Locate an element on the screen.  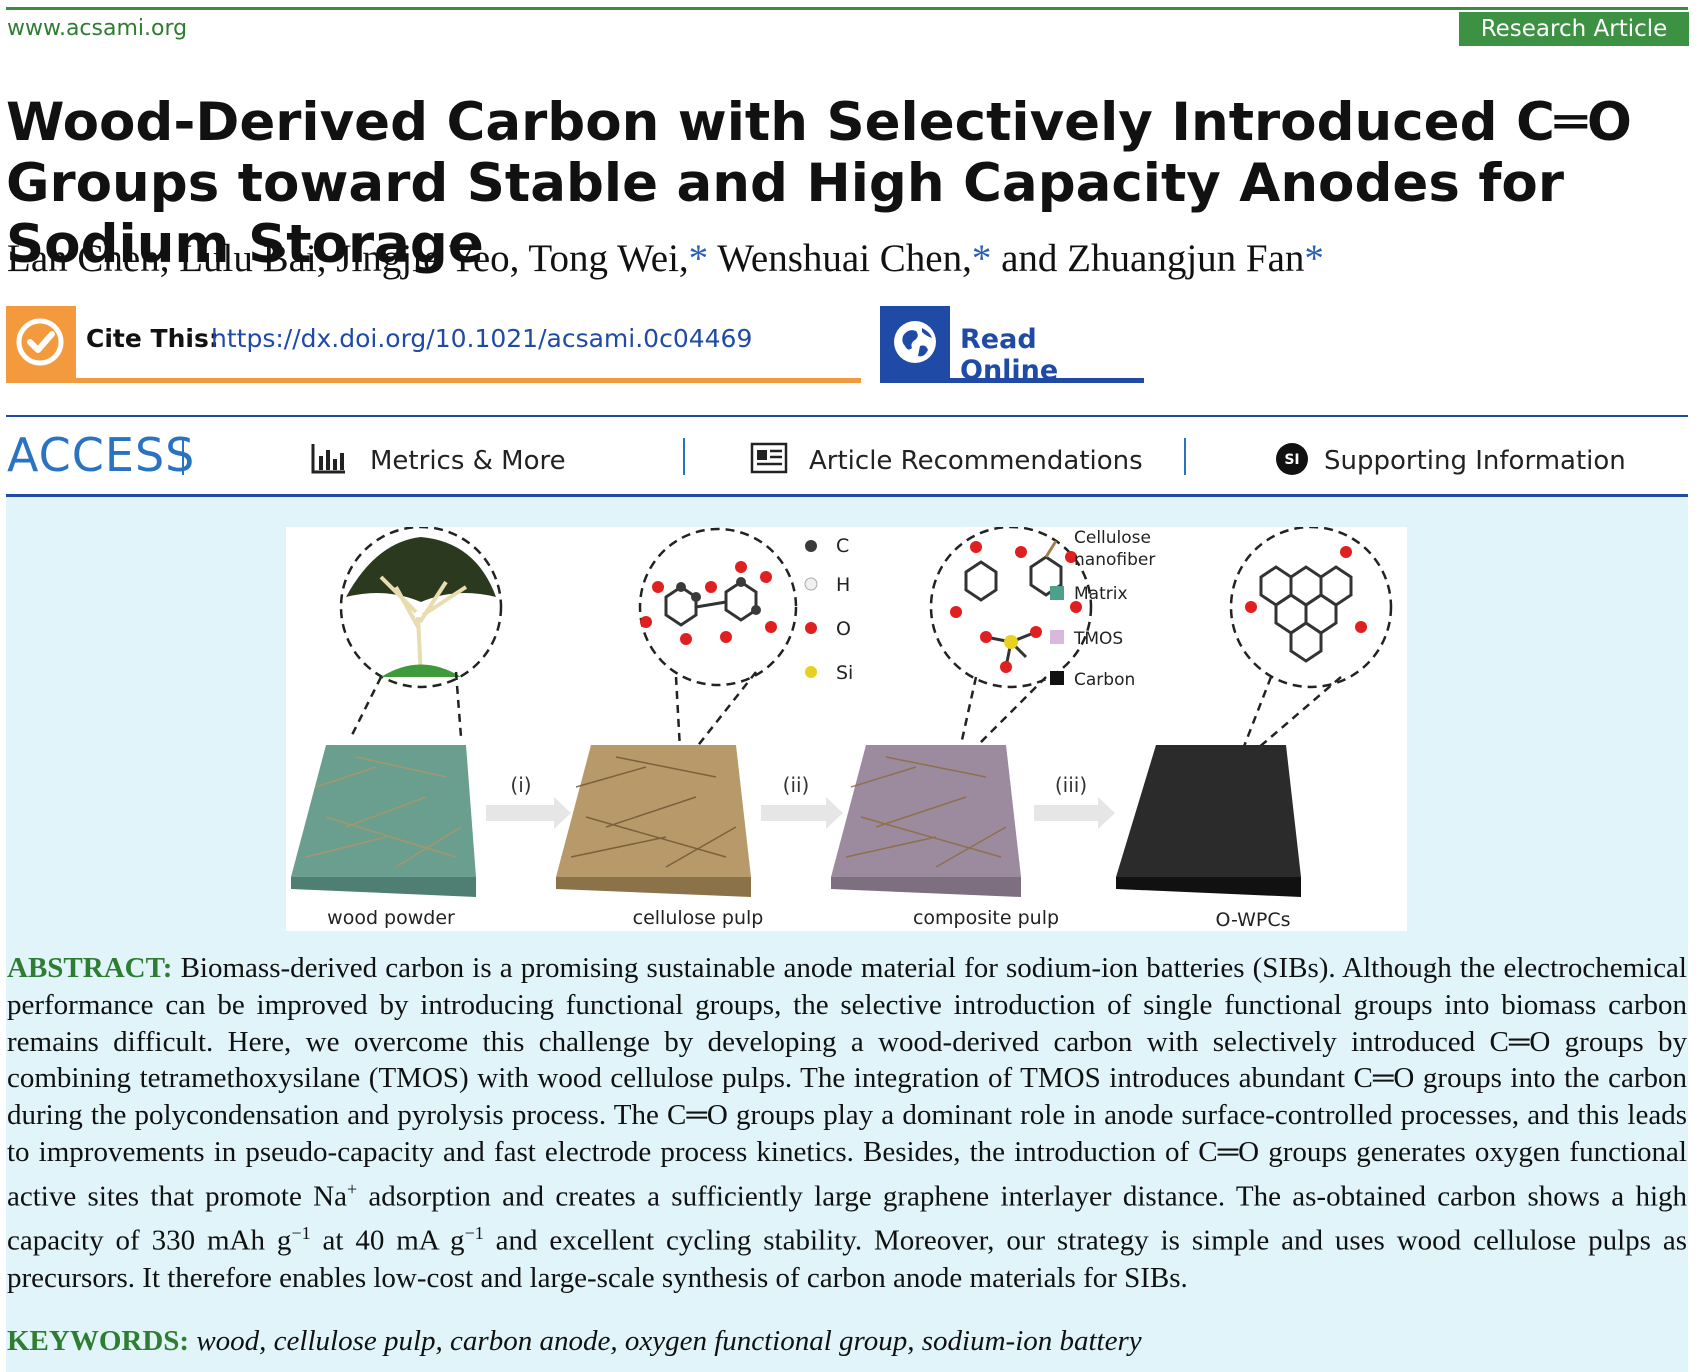
legend-atom-si: Si is located at coordinates (844, 673).